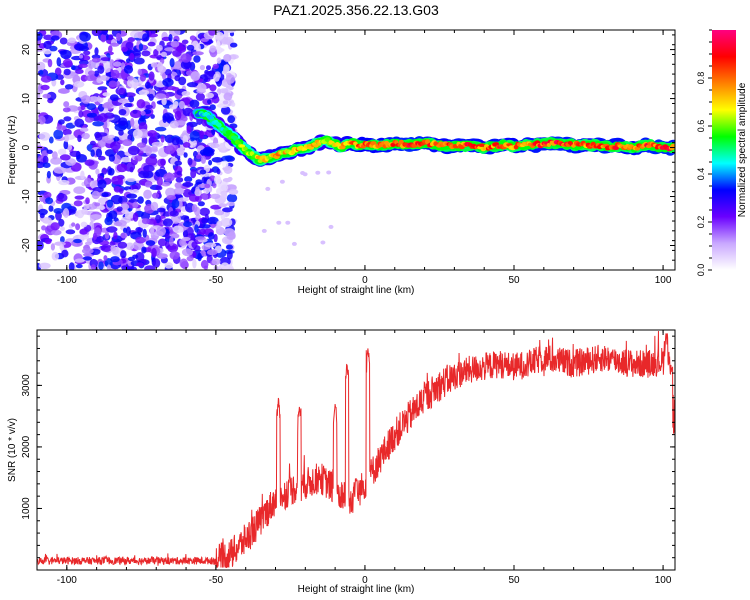 This screenshot has height=600, width=750. What do you see at coordinates (12, 450) in the screenshot?
I see `snr-ylabel: SNR (10 * v/v)` at bounding box center [12, 450].